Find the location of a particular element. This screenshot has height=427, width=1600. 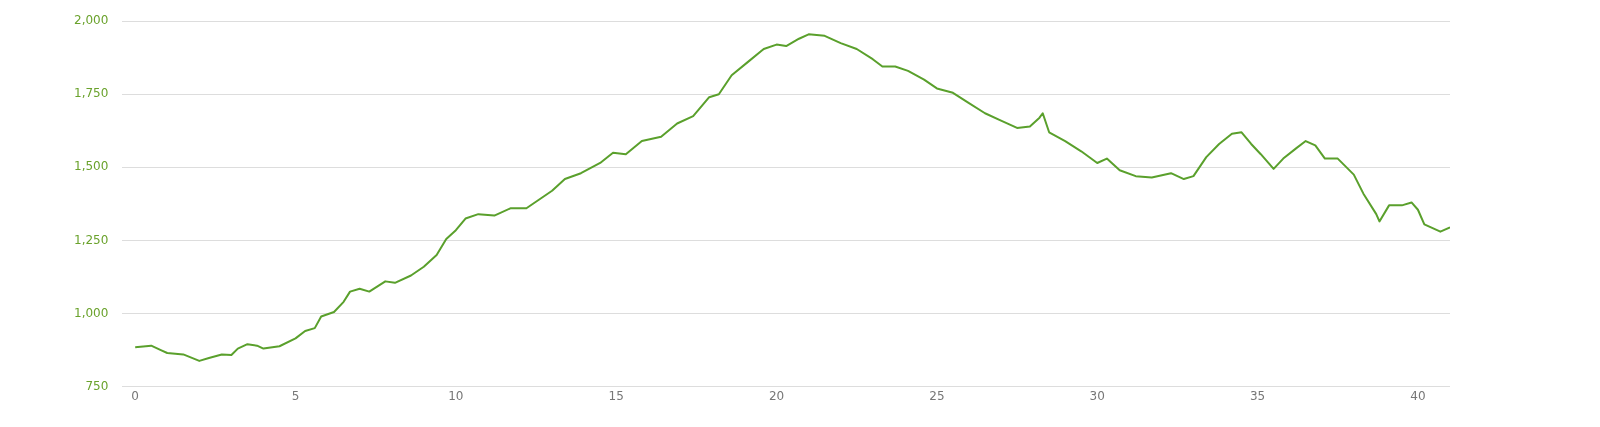

y-tick-label: 750 is located at coordinates (97, 385).